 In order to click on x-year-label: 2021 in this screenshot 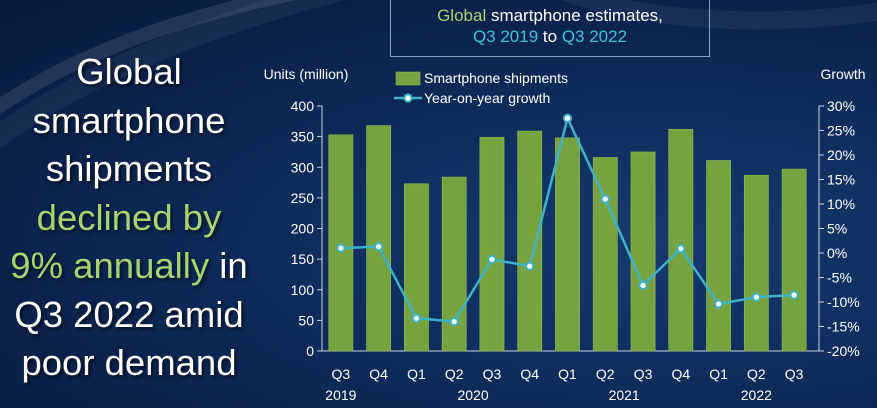, I will do `click(624, 395)`.